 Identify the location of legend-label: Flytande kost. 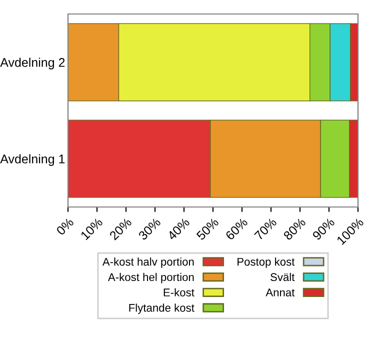
(161, 309).